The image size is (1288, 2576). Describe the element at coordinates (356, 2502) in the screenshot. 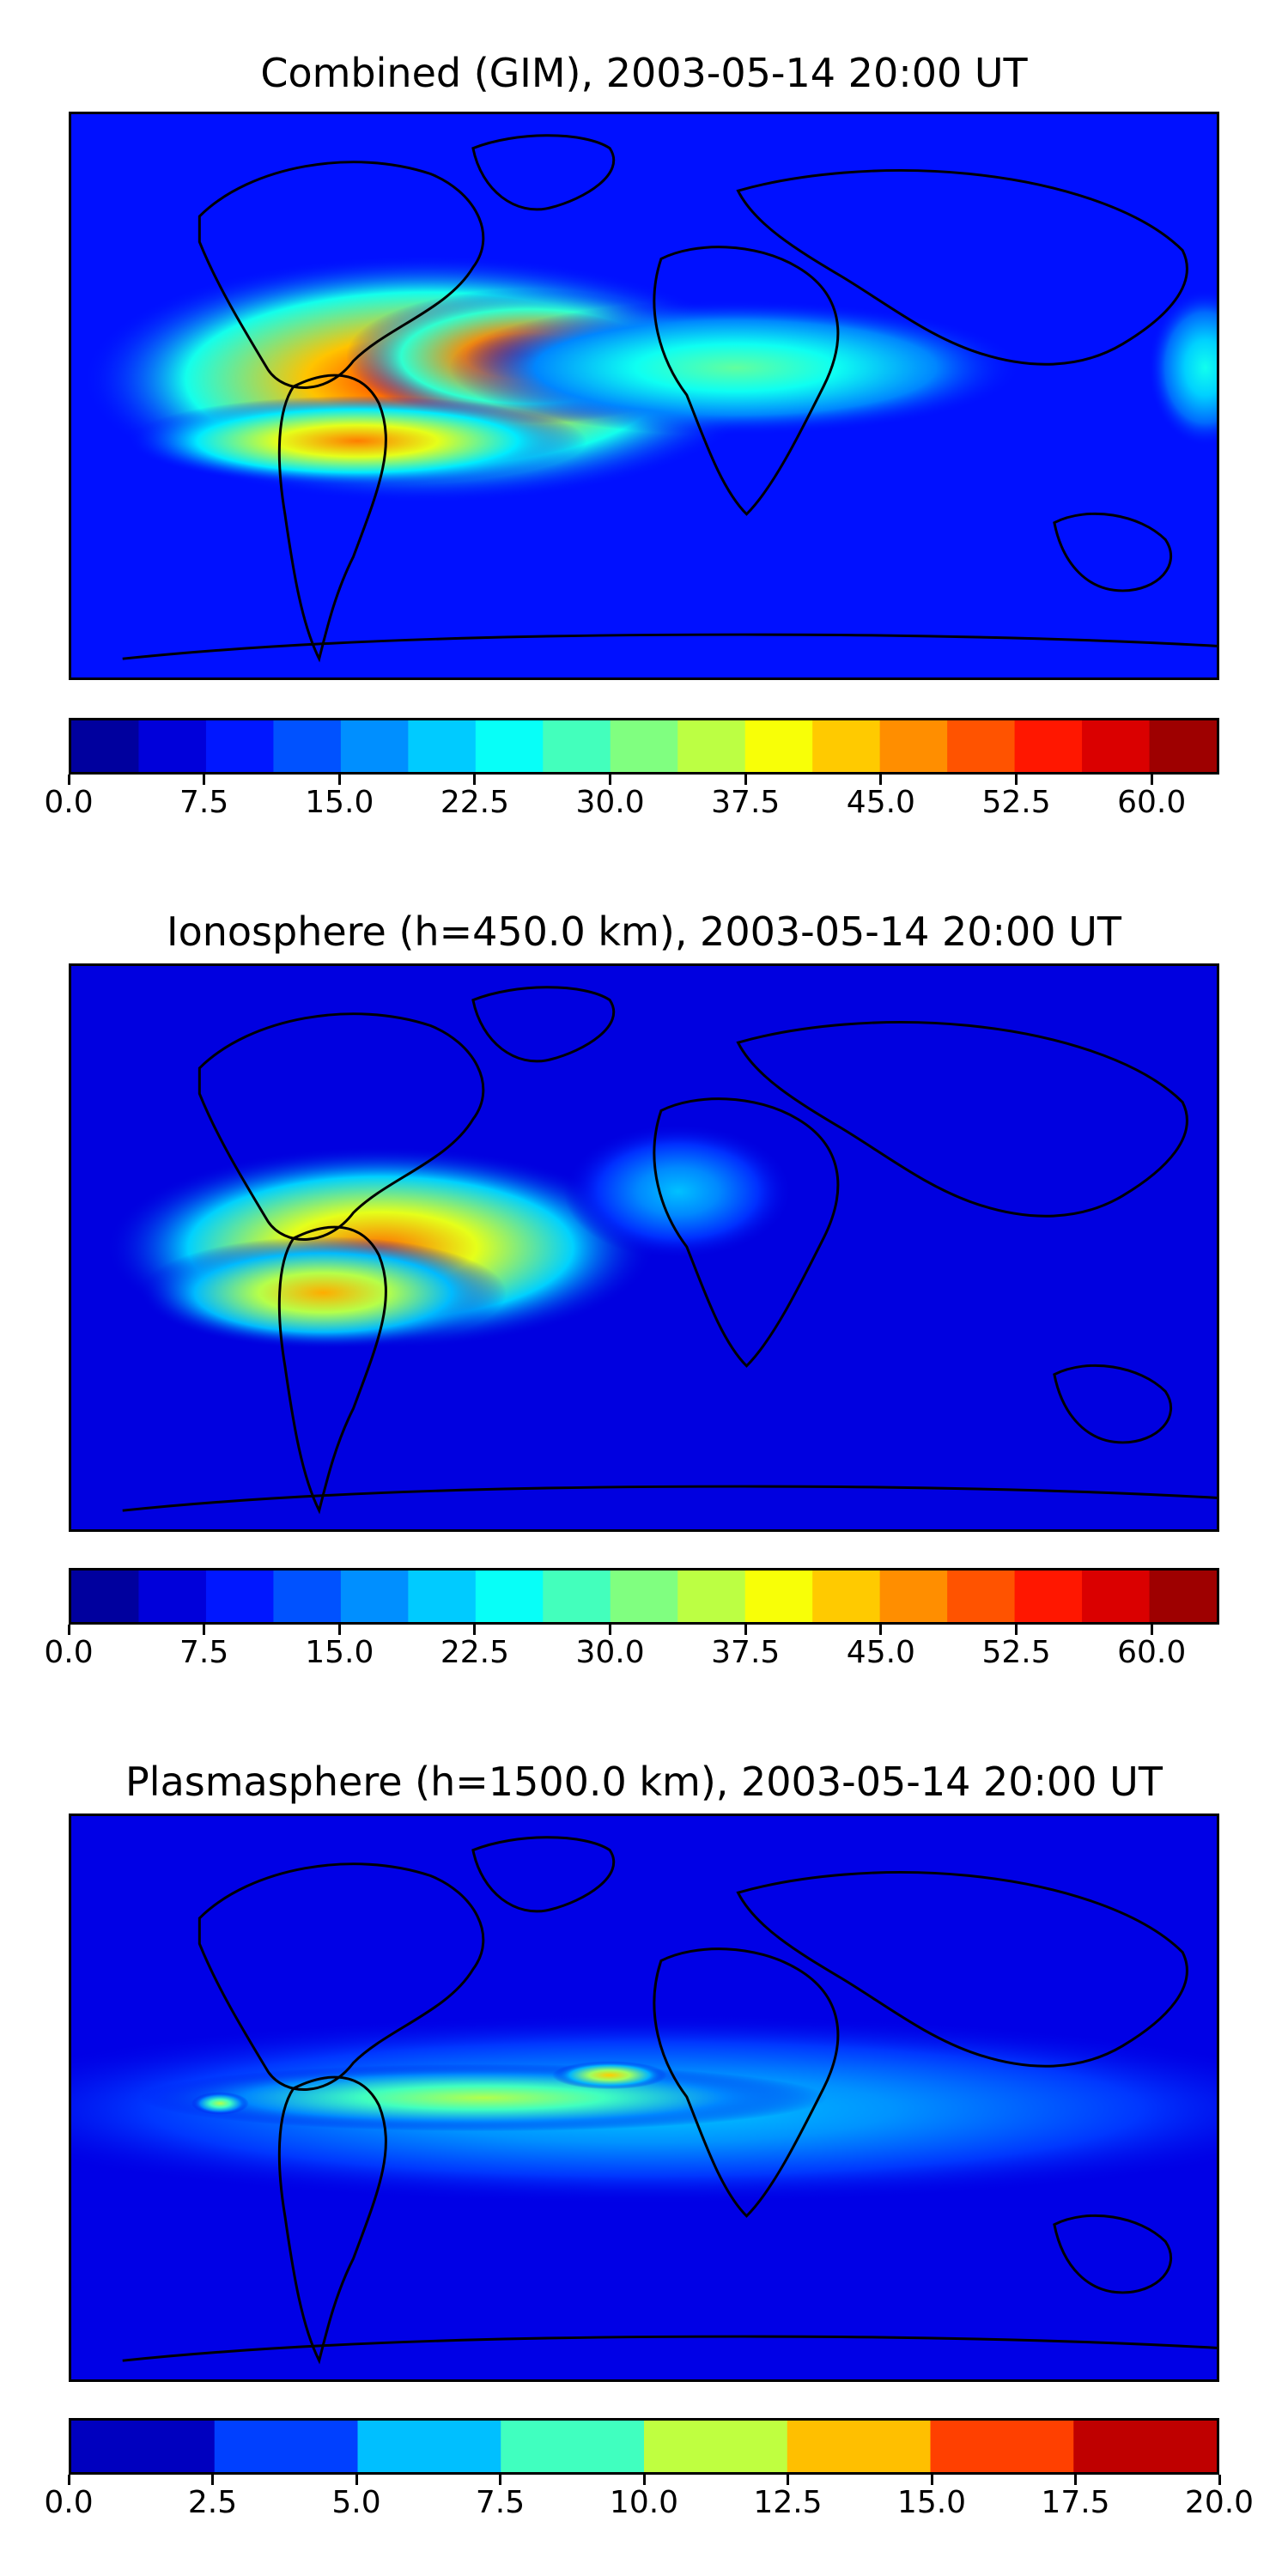

I see `tick-label: 5.0` at that location.